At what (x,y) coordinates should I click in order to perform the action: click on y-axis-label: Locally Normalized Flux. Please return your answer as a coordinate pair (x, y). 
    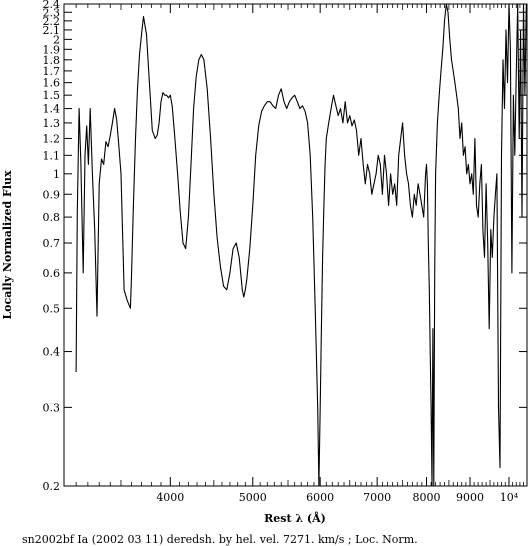
    Looking at the image, I should click on (7, 245).